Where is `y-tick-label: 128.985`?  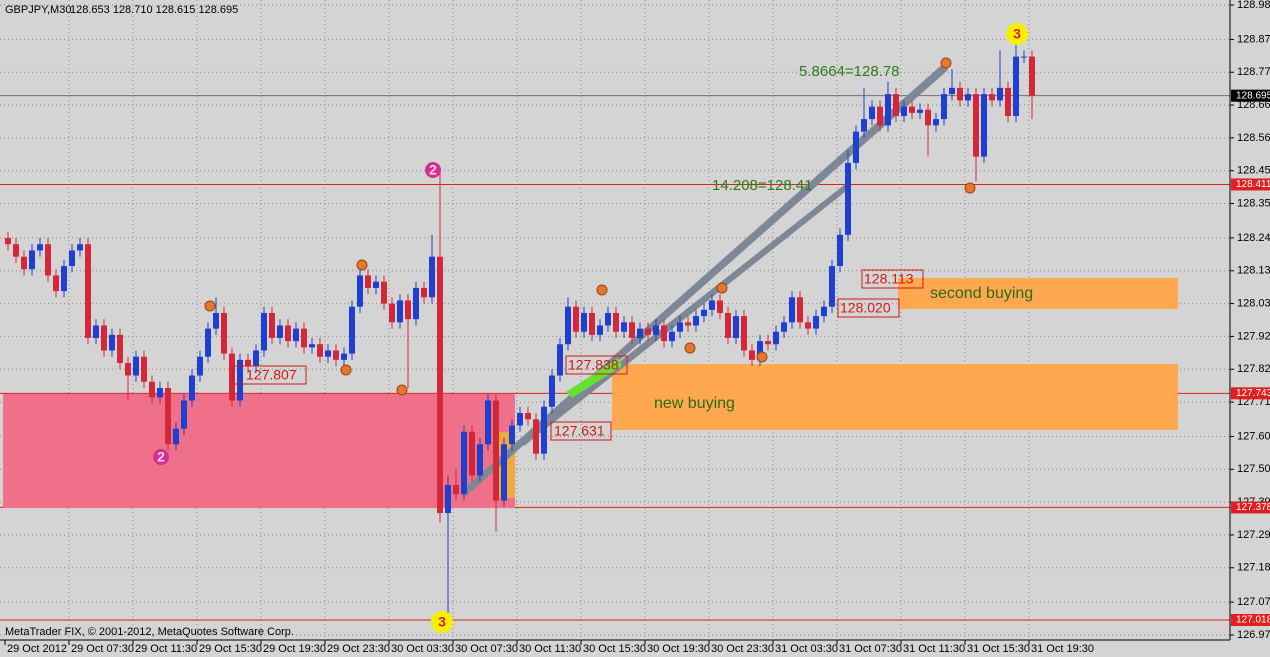
y-tick-label: 128.985 is located at coordinates (1253, 5).